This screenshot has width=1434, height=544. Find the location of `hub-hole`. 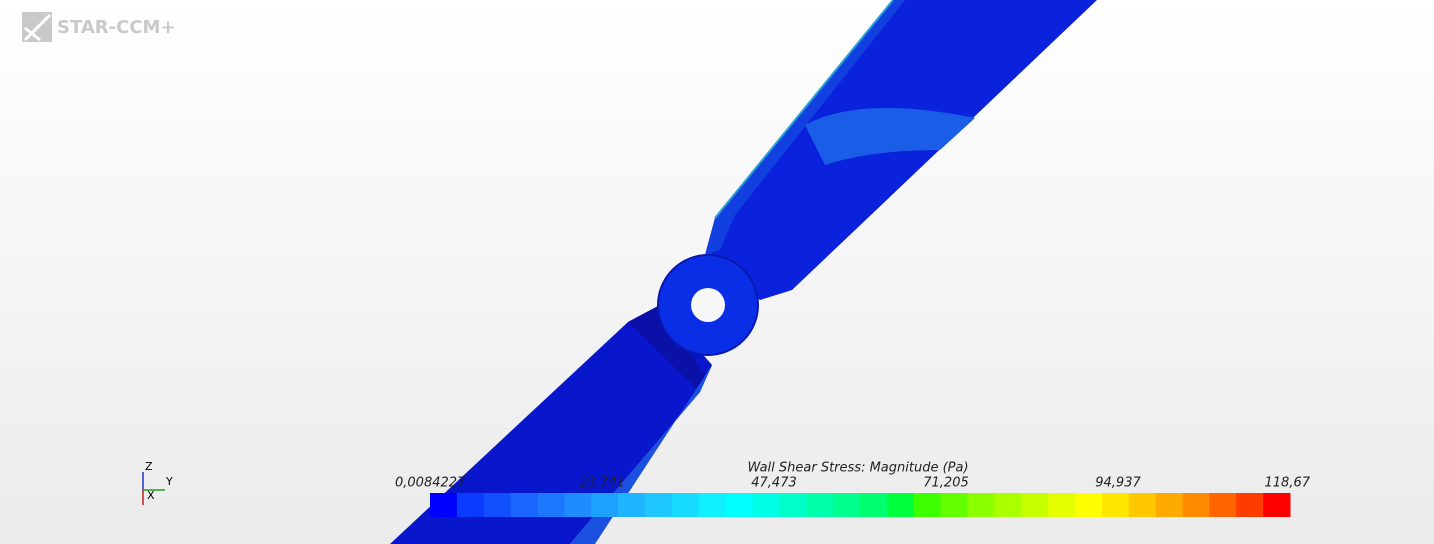

hub-hole is located at coordinates (708, 305).